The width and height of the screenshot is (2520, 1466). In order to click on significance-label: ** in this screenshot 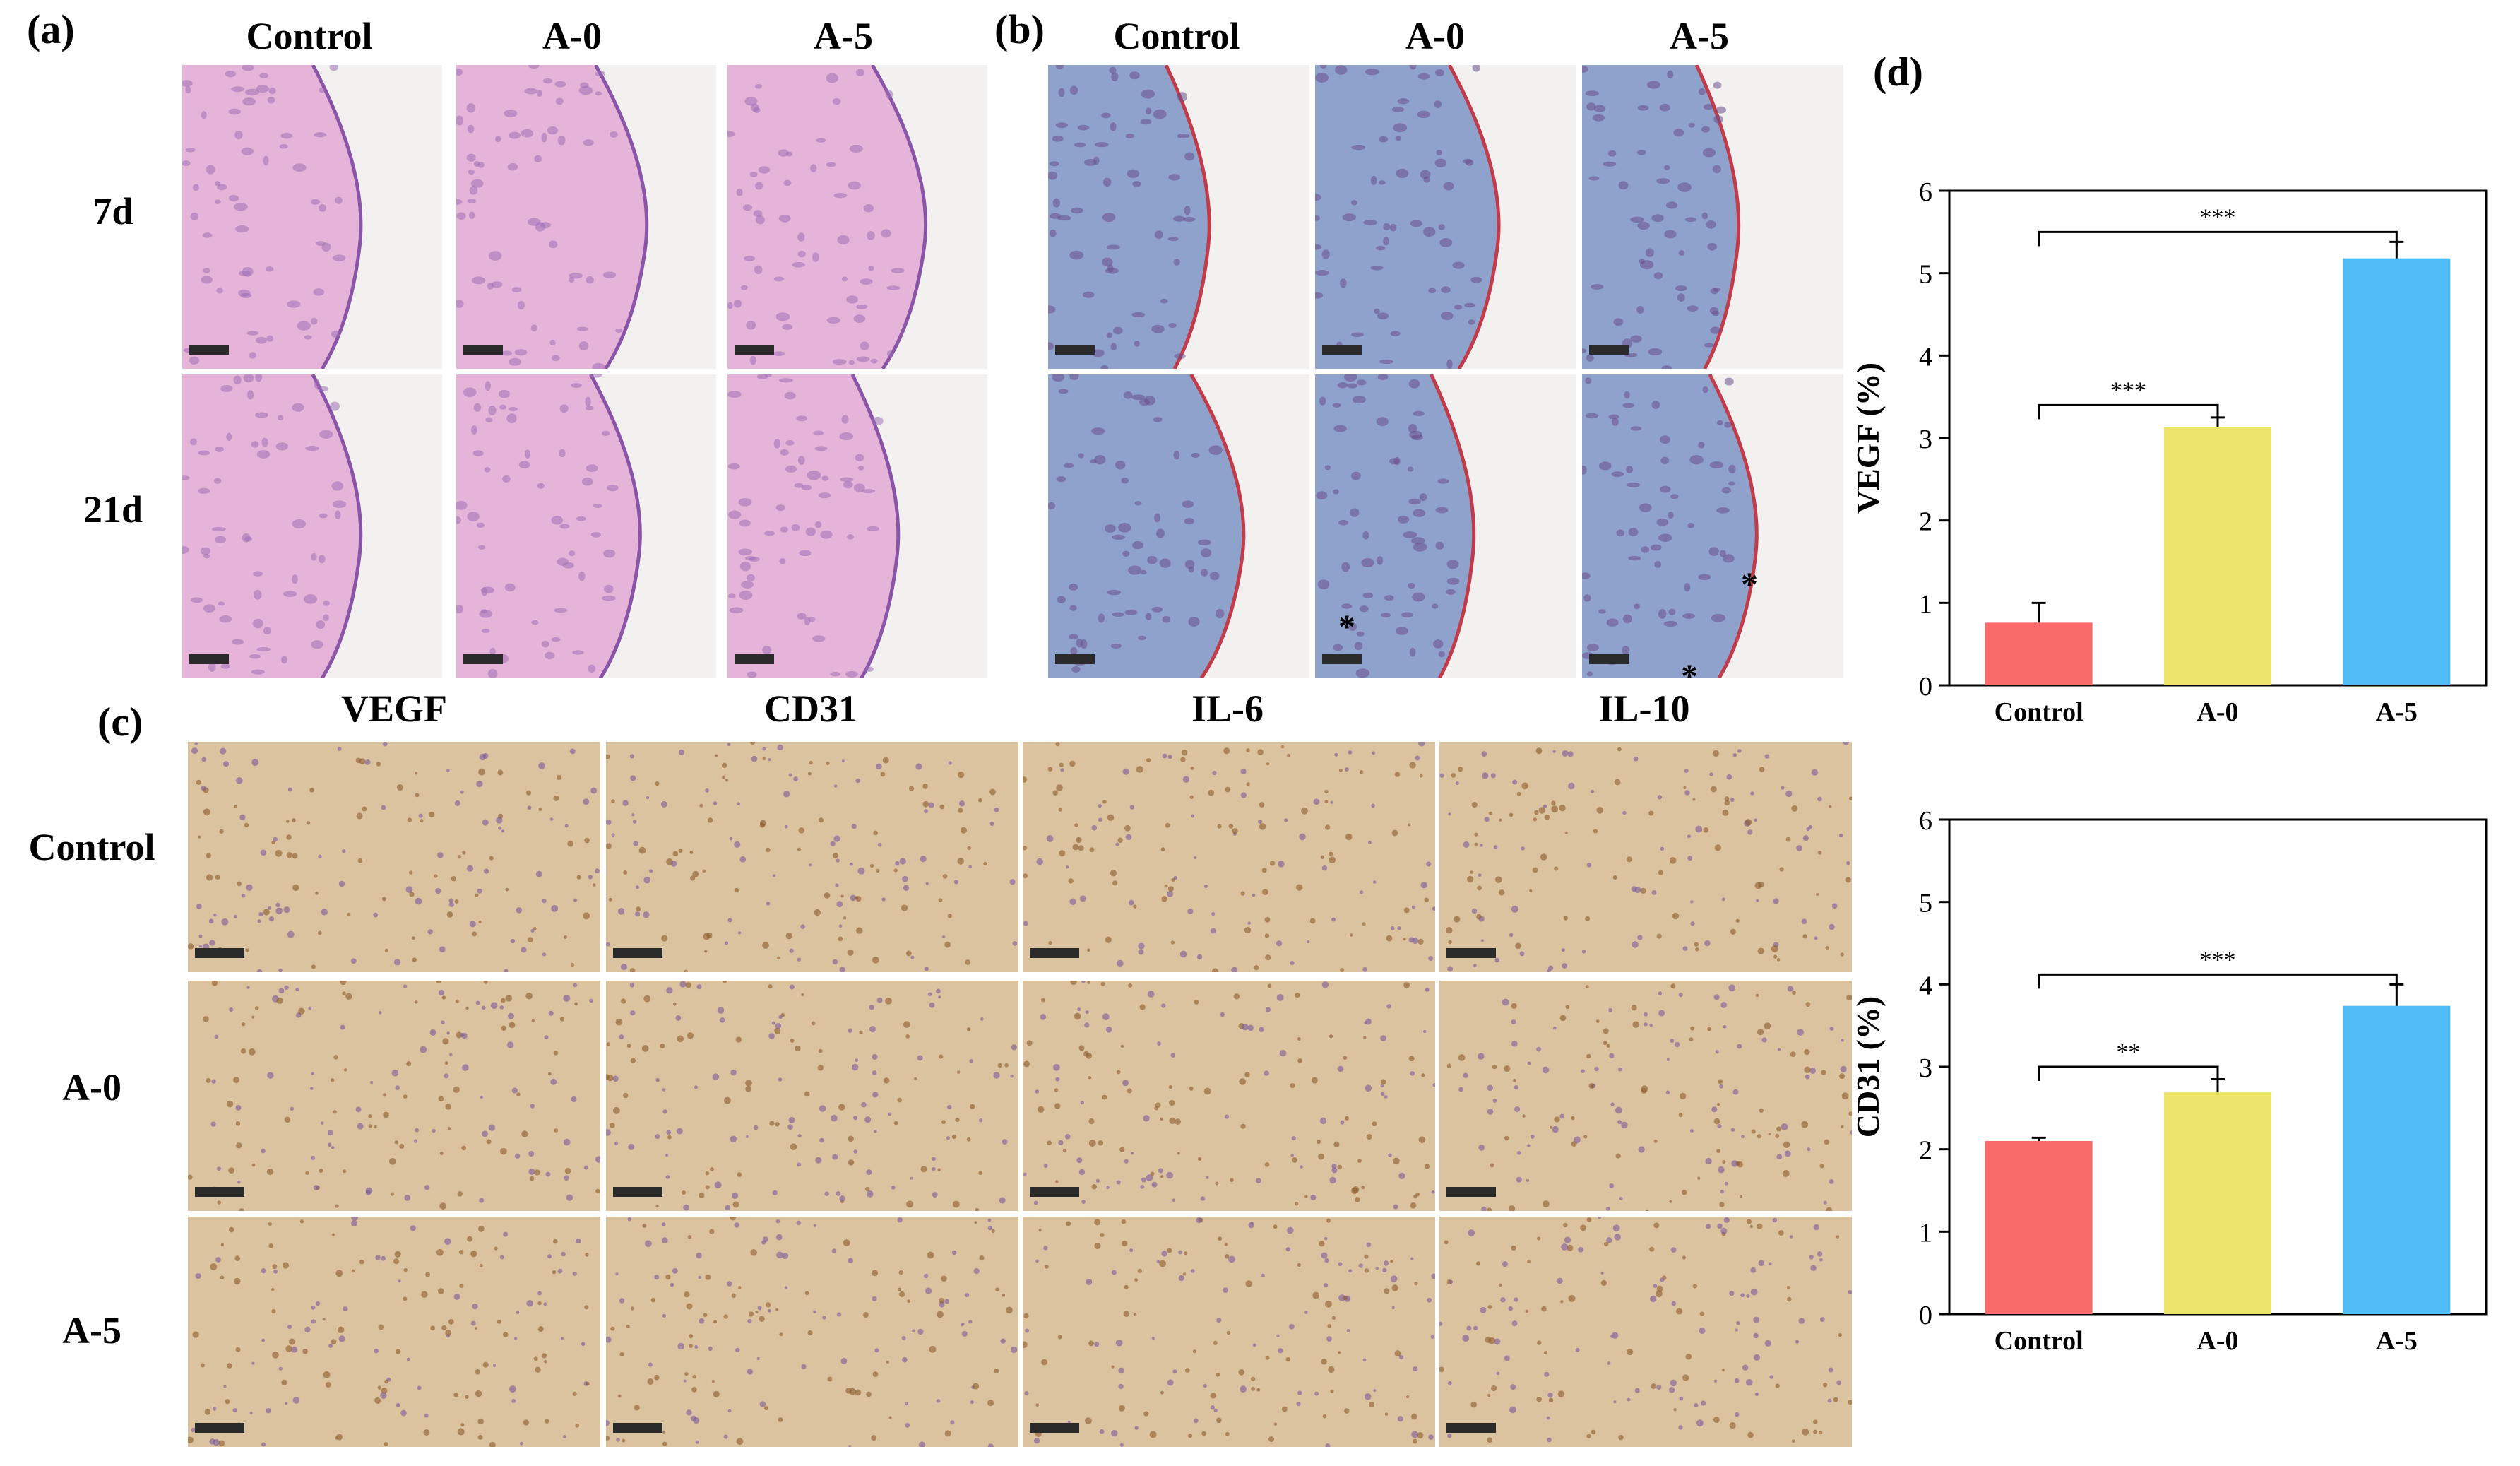, I will do `click(2128, 1052)`.